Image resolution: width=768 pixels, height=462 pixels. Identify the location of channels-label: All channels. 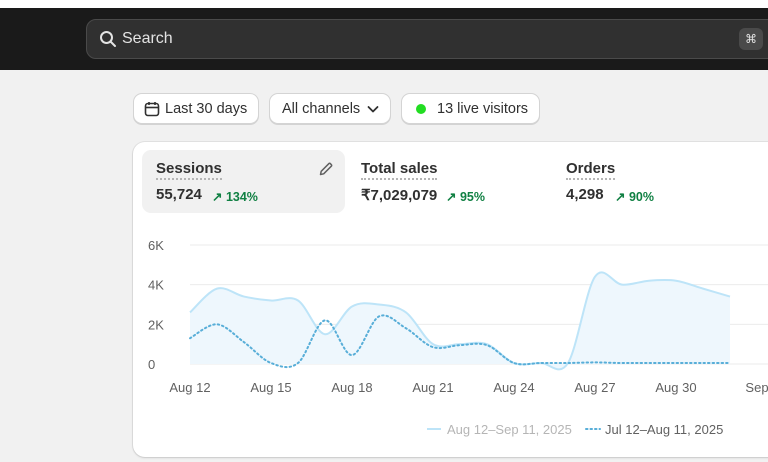
(321, 108).